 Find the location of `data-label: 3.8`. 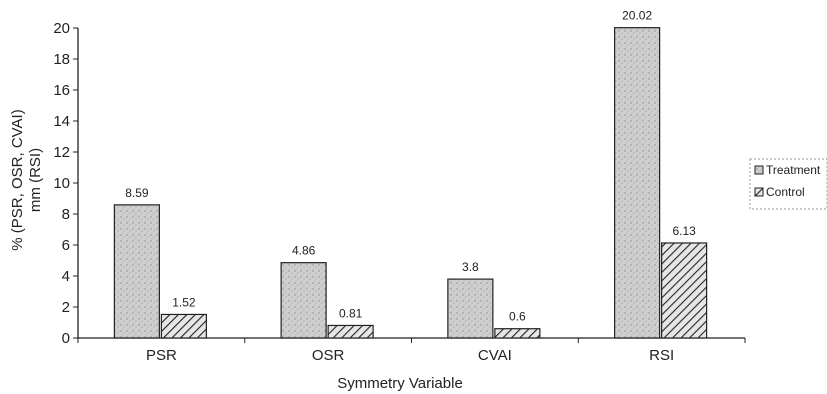

data-label: 3.8 is located at coordinates (470, 267).